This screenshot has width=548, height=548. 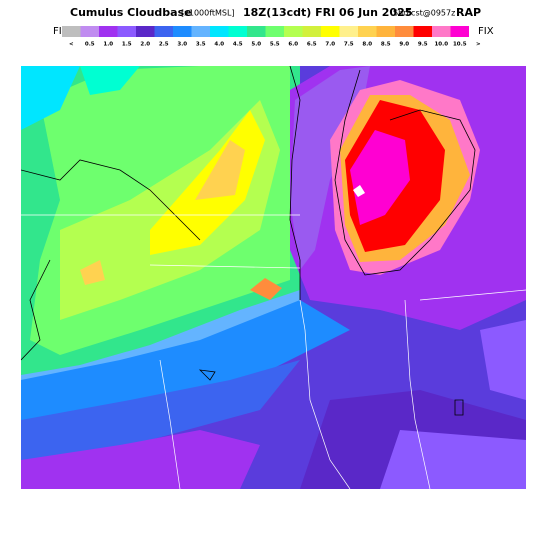 I want to click on legend-label: 8.5, so click(x=386, y=45).